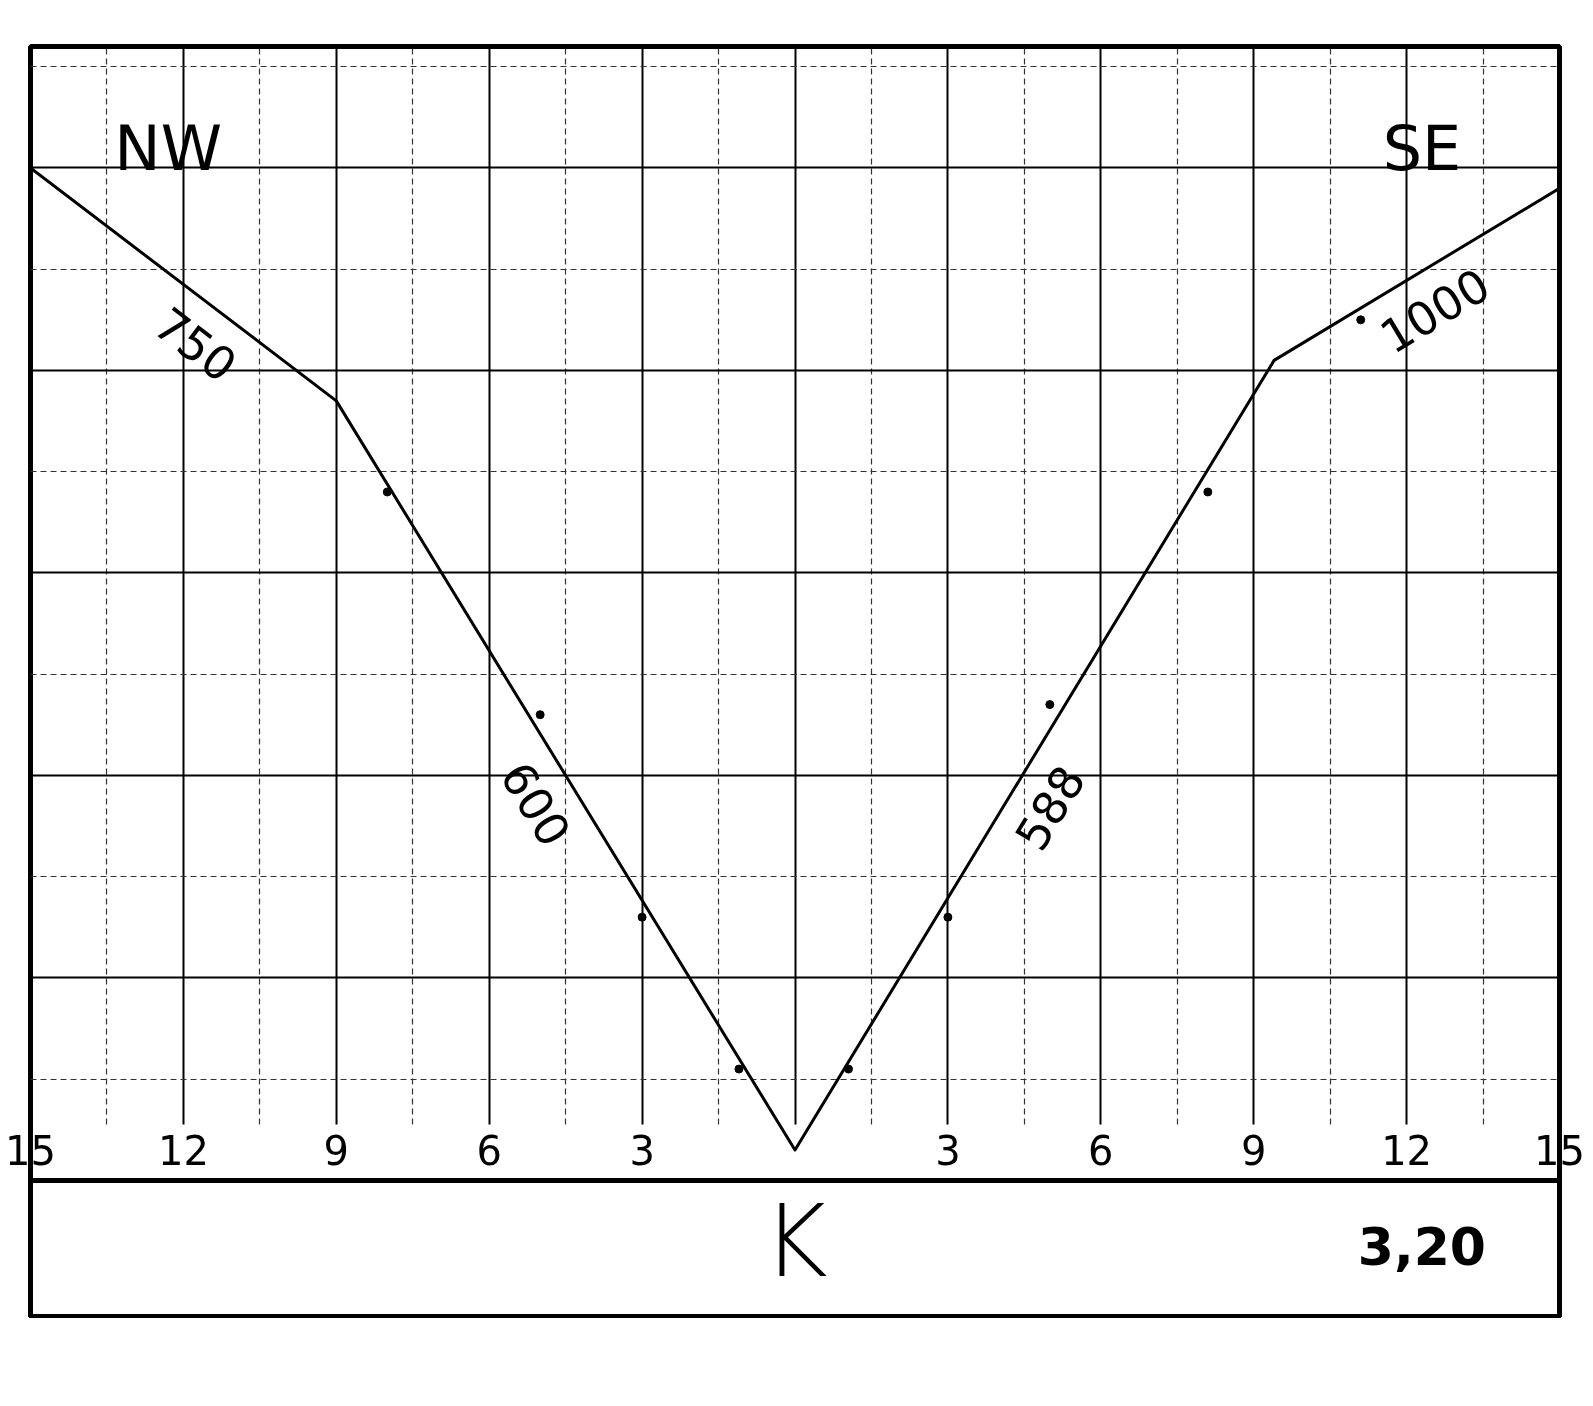 This screenshot has width=1593, height=1406. I want to click on annotation: 750, so click(195, 345).